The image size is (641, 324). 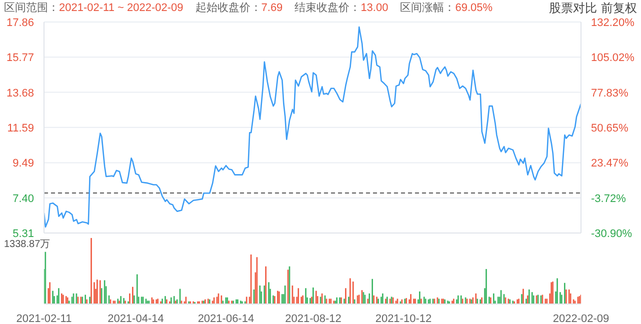 I want to click on y2-tick-label: -3.72%, so click(x=608, y=198).